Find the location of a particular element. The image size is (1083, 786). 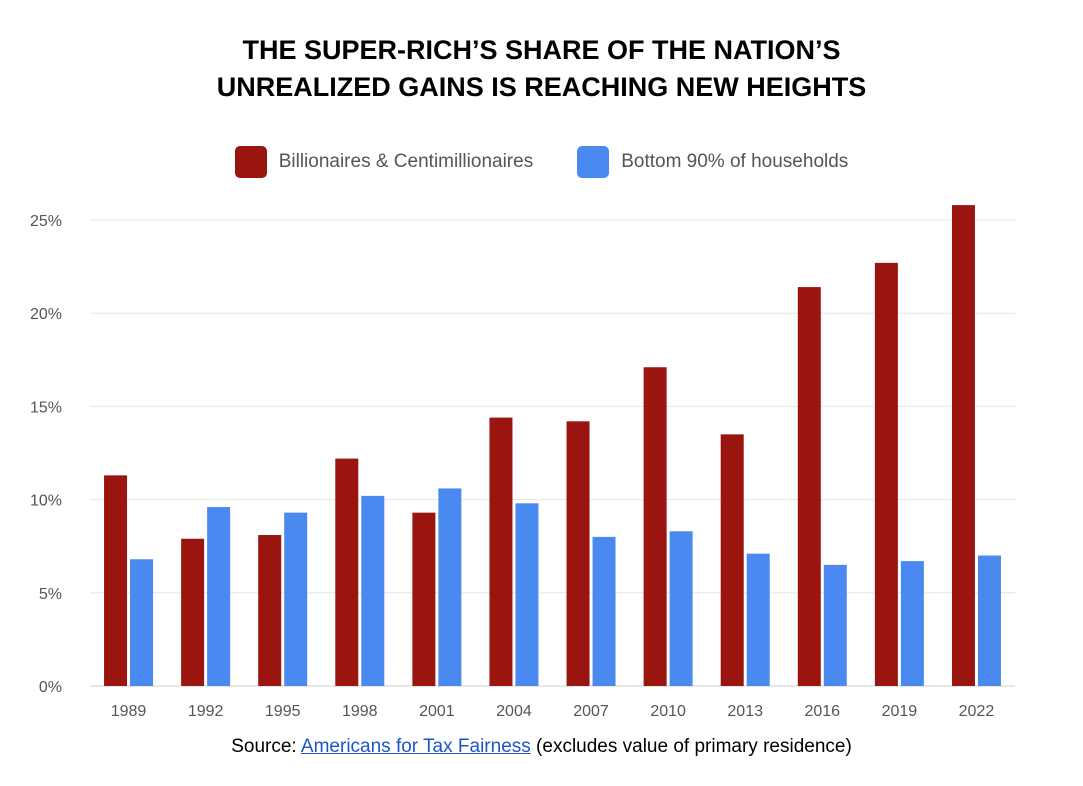

bar-bottom-90-2016 is located at coordinates (835, 625).